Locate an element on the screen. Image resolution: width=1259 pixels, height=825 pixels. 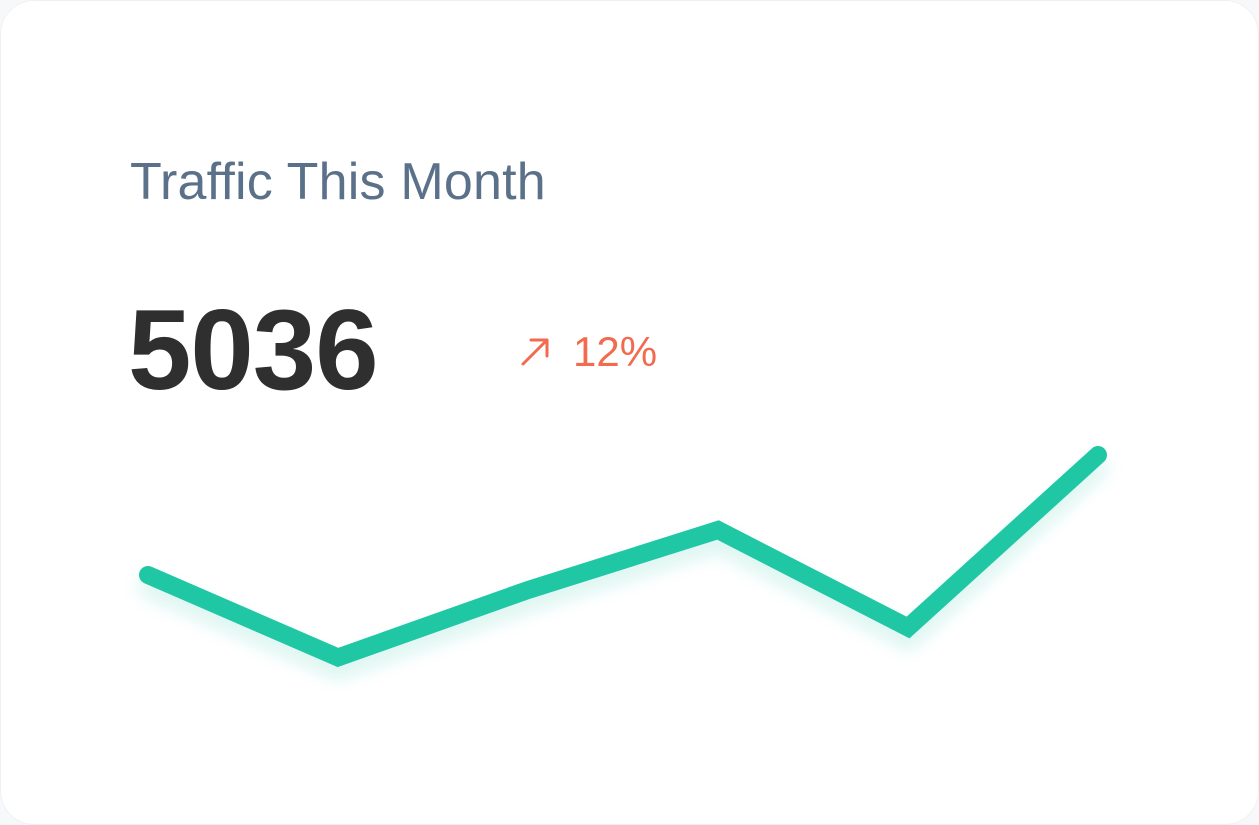
trend-indicator: 12% is located at coordinates (587, 352).